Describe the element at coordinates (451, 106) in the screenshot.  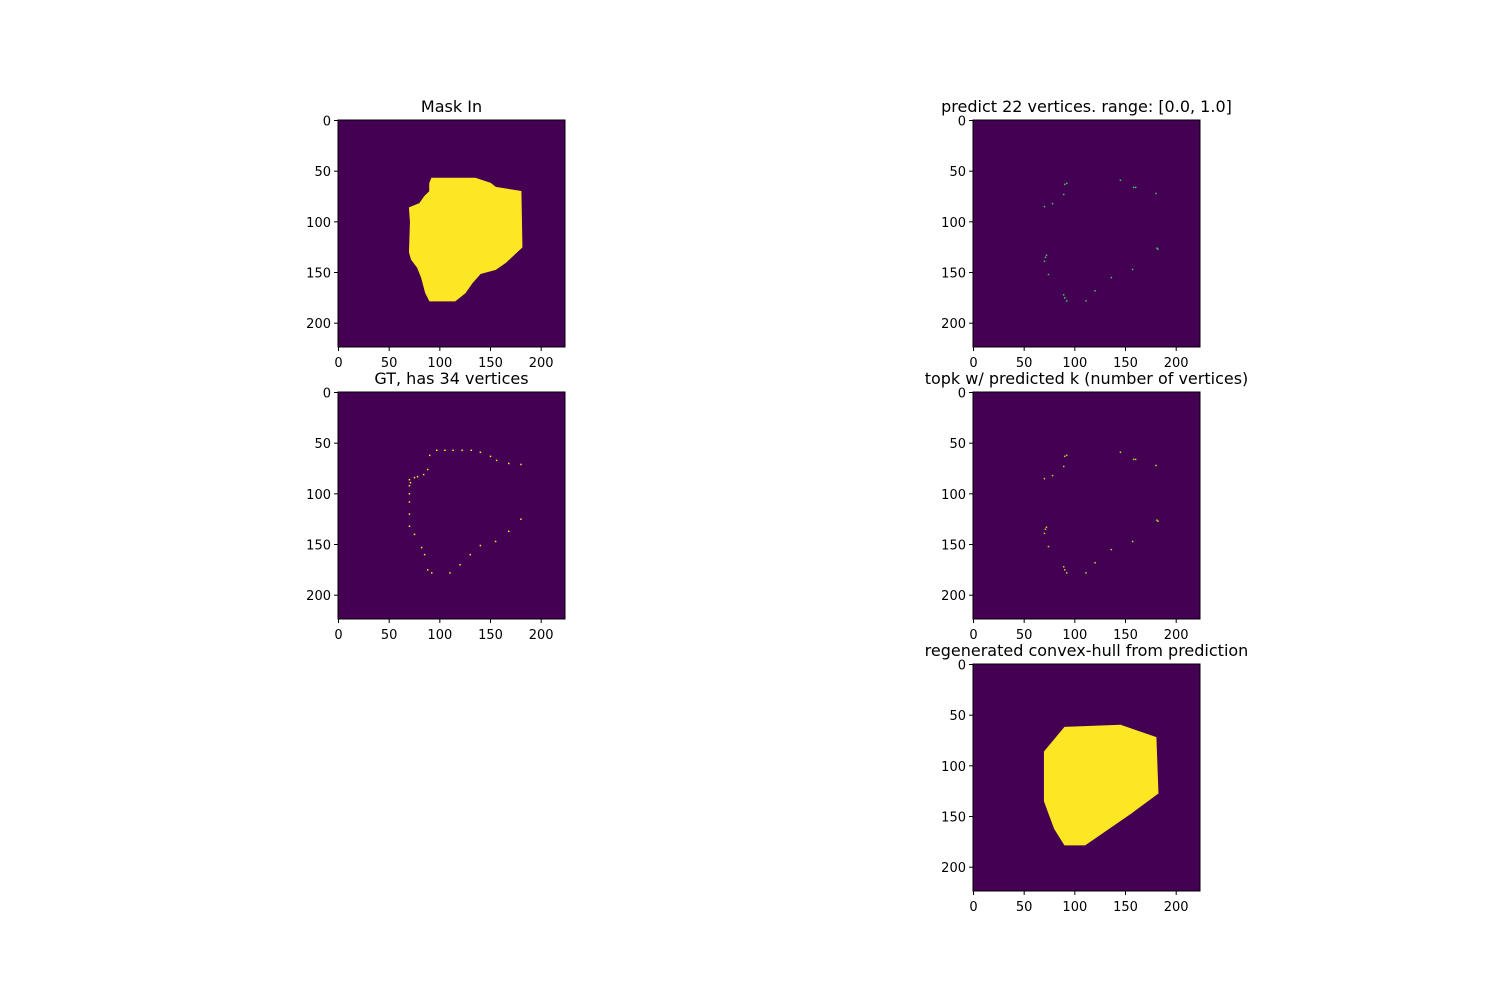
I see `subplot-title: Mask In` at that location.